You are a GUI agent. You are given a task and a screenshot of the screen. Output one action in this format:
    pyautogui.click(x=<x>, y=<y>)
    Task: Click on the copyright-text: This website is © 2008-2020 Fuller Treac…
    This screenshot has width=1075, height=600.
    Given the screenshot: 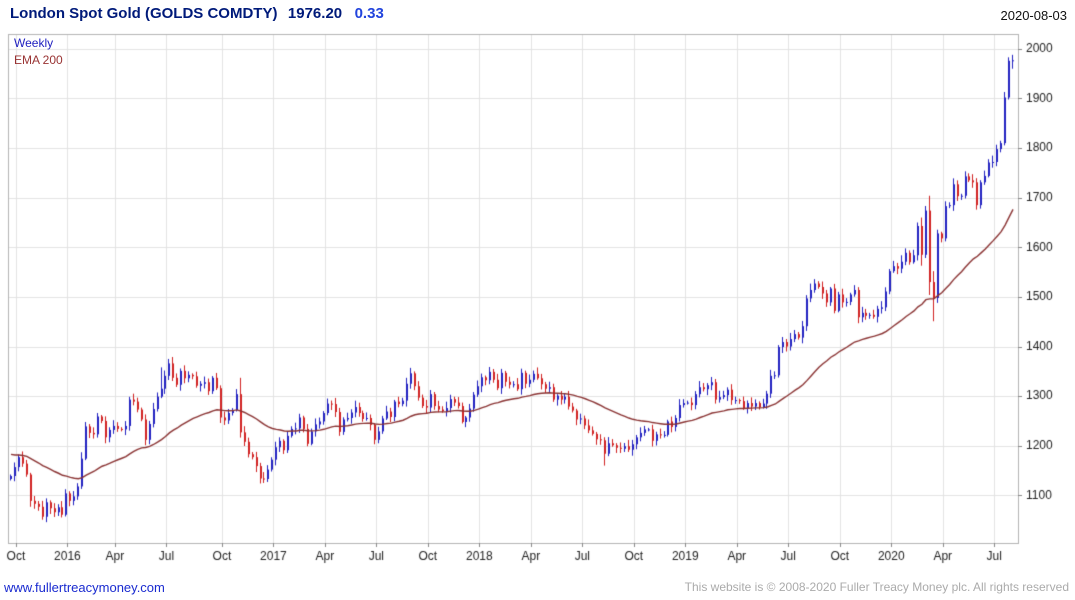 What is the action you would take?
    pyautogui.click(x=876, y=587)
    